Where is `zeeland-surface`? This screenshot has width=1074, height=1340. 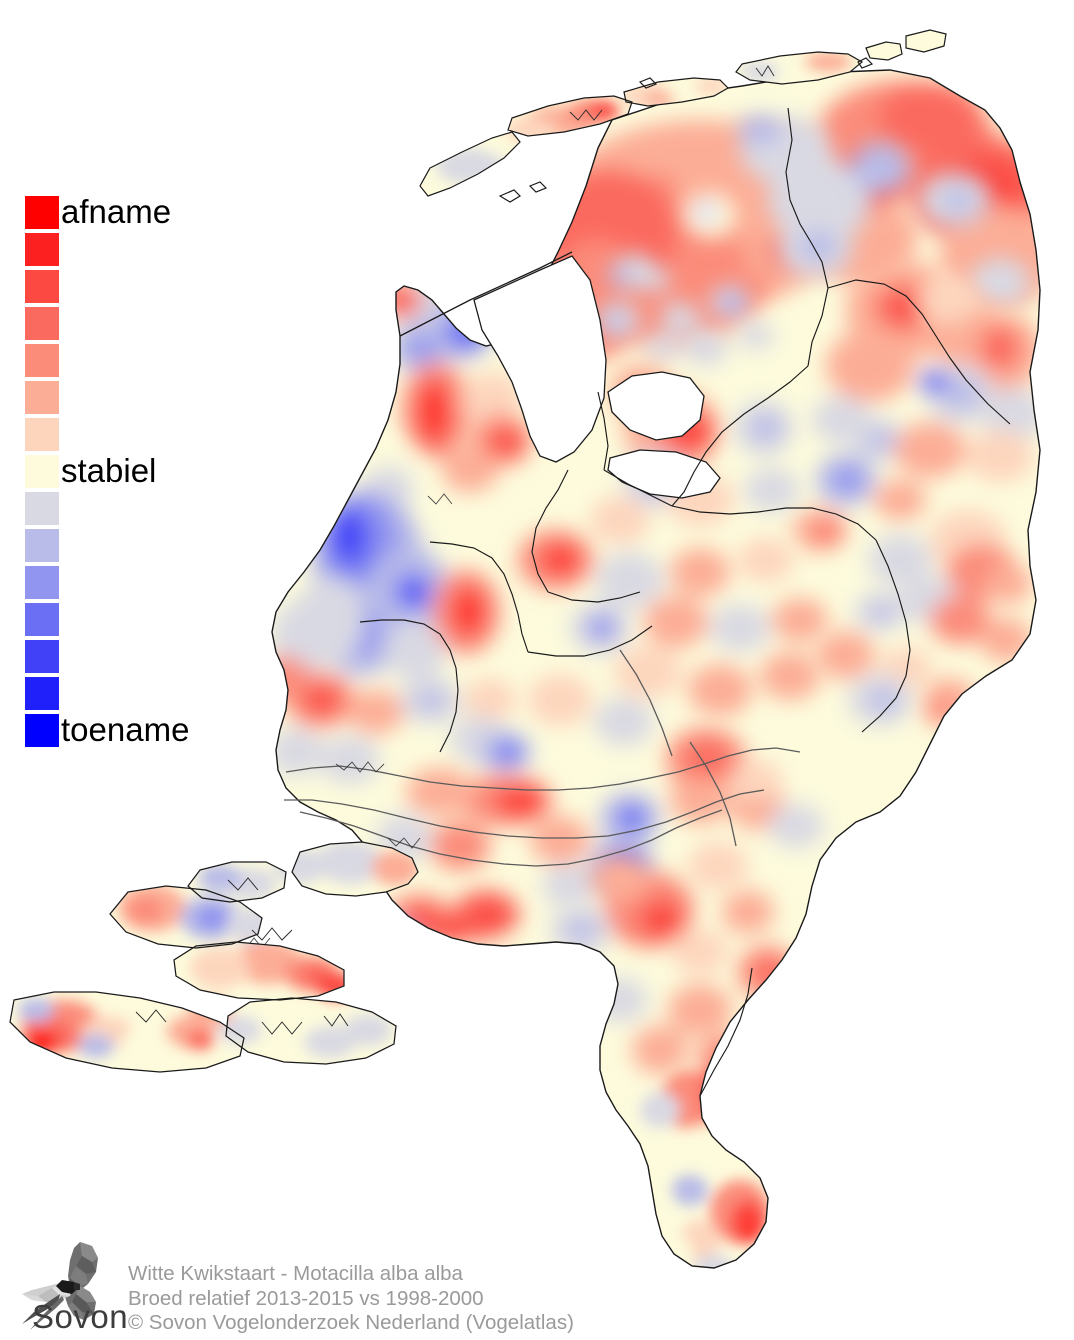 zeeland-surface is located at coordinates (214, 957).